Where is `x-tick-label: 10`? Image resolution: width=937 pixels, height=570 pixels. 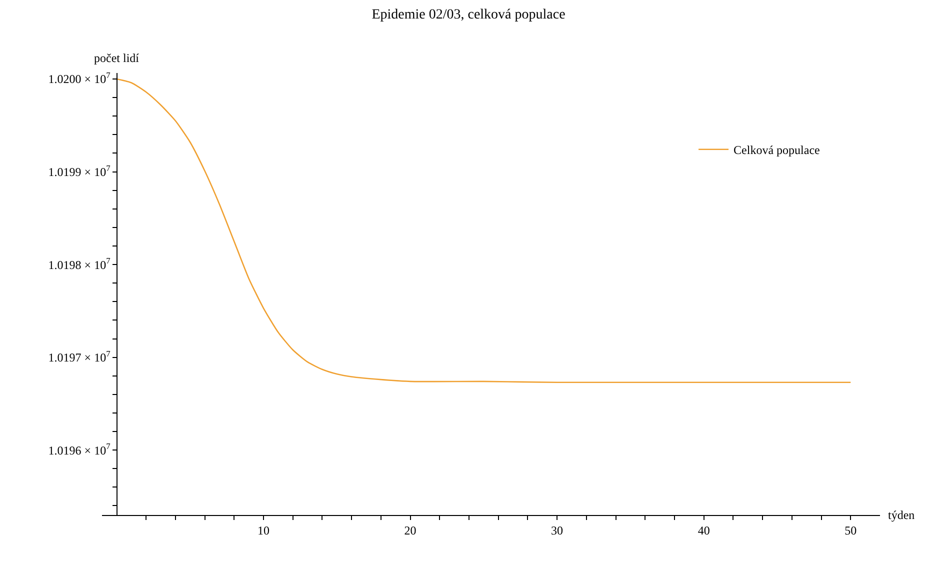
x-tick-label: 10 is located at coordinates (263, 530).